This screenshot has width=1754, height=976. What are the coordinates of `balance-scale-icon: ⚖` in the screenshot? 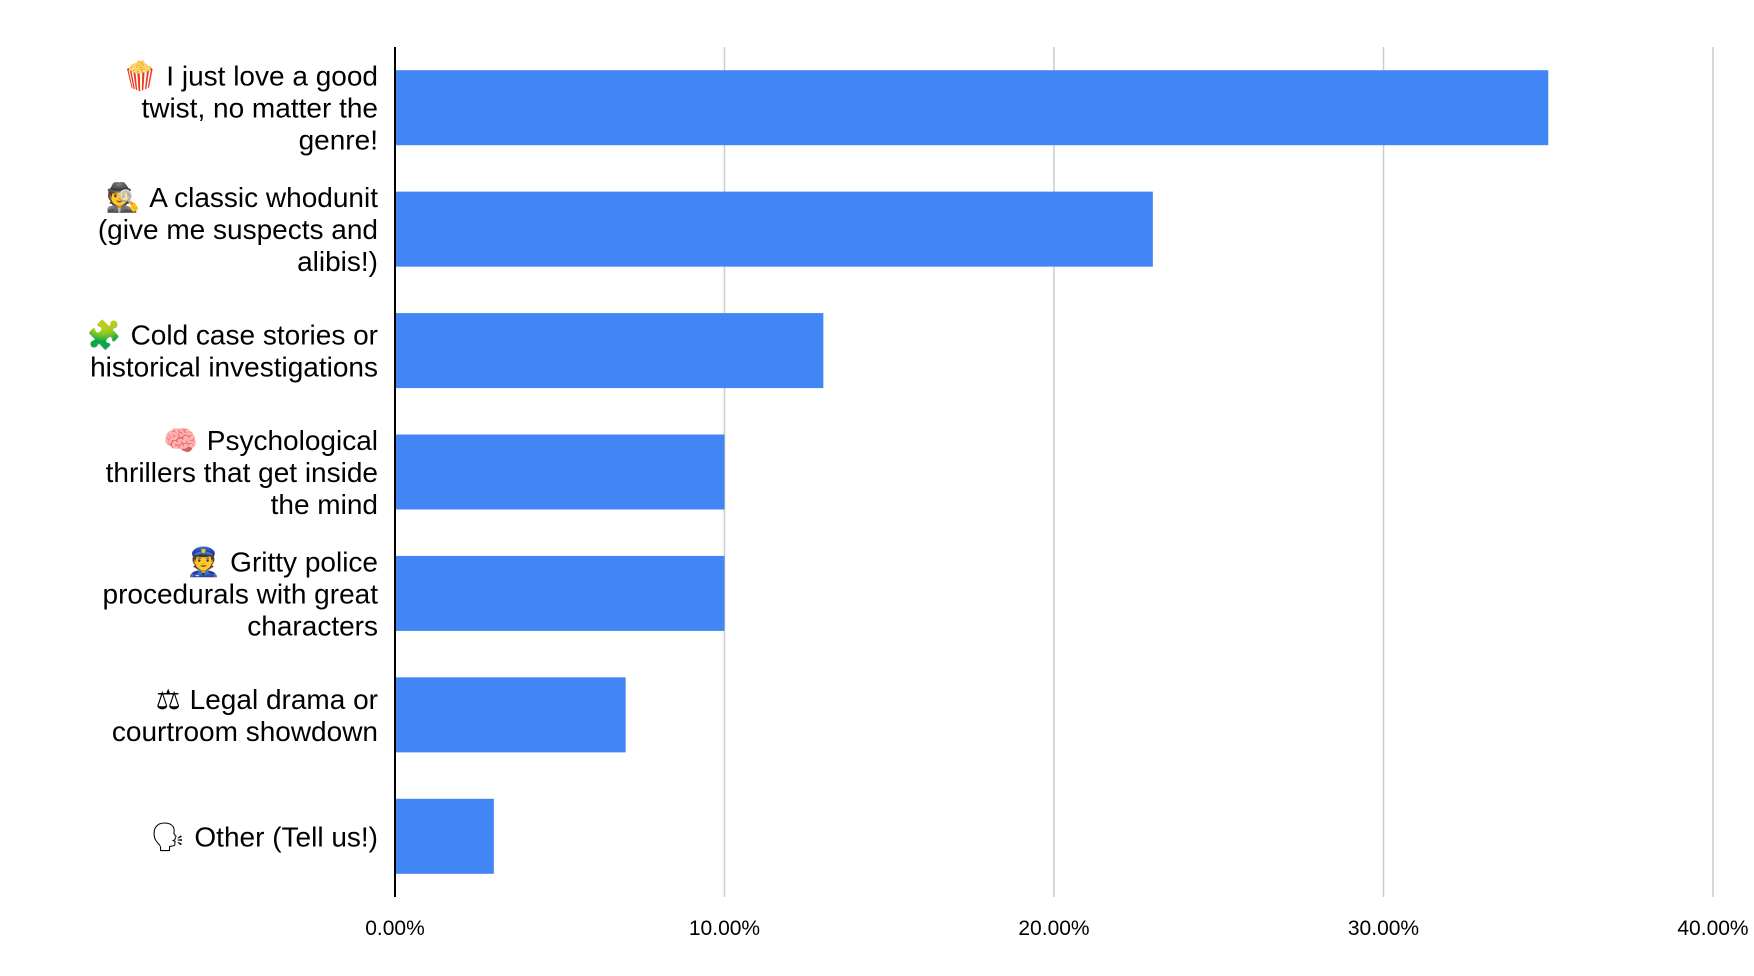 It's located at (173, 699).